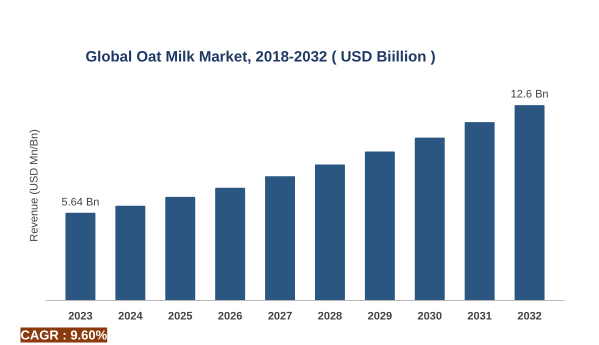 This screenshot has width=599, height=345. I want to click on x-tick-label: 2025, so click(180, 316).